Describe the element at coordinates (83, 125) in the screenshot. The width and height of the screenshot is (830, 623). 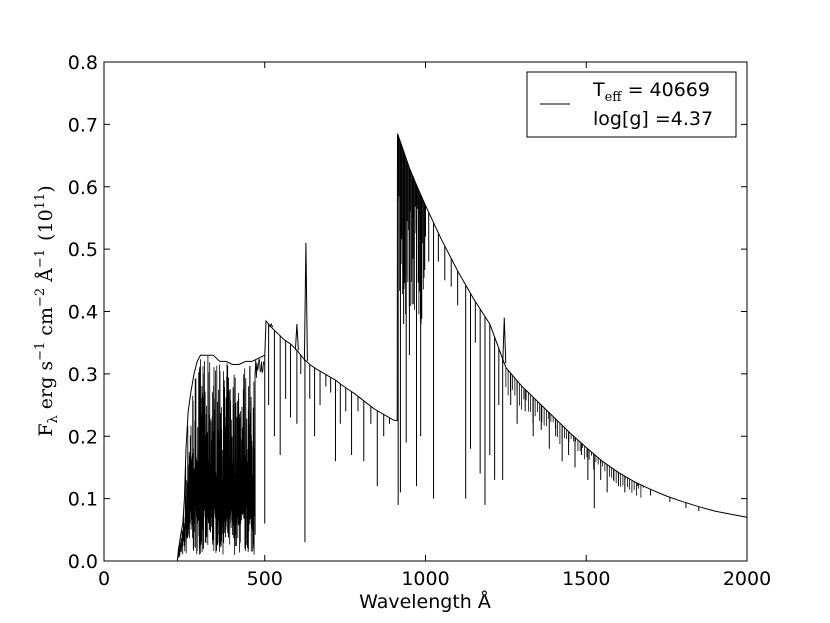
I see `y-tick-label: 0.7` at that location.